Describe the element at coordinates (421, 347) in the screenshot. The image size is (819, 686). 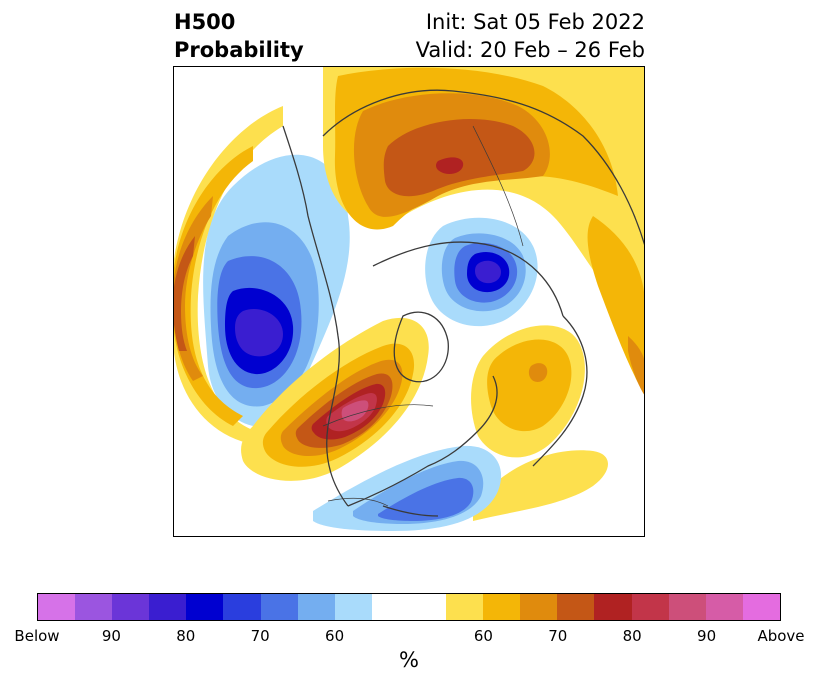
I see `coastline-greenland` at that location.